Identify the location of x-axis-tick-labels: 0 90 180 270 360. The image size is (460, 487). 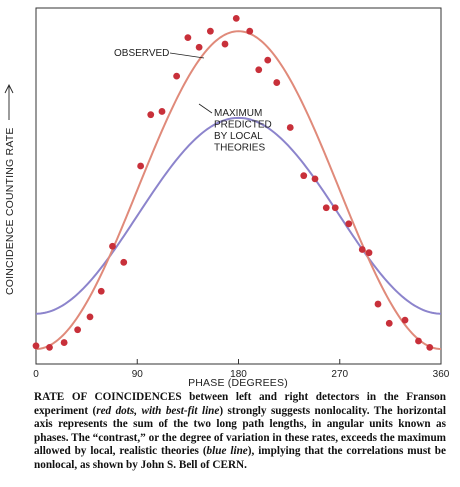
(241, 374).